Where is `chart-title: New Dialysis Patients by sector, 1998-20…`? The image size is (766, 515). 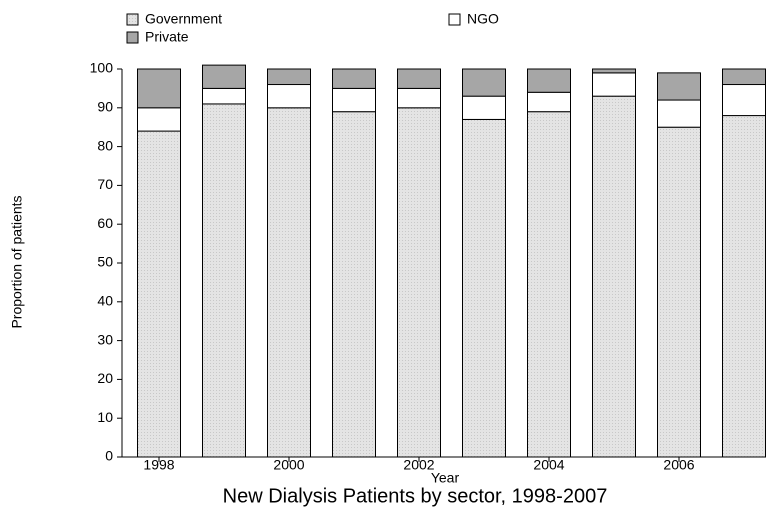 chart-title: New Dialysis Patients by sector, 1998-20… is located at coordinates (415, 496).